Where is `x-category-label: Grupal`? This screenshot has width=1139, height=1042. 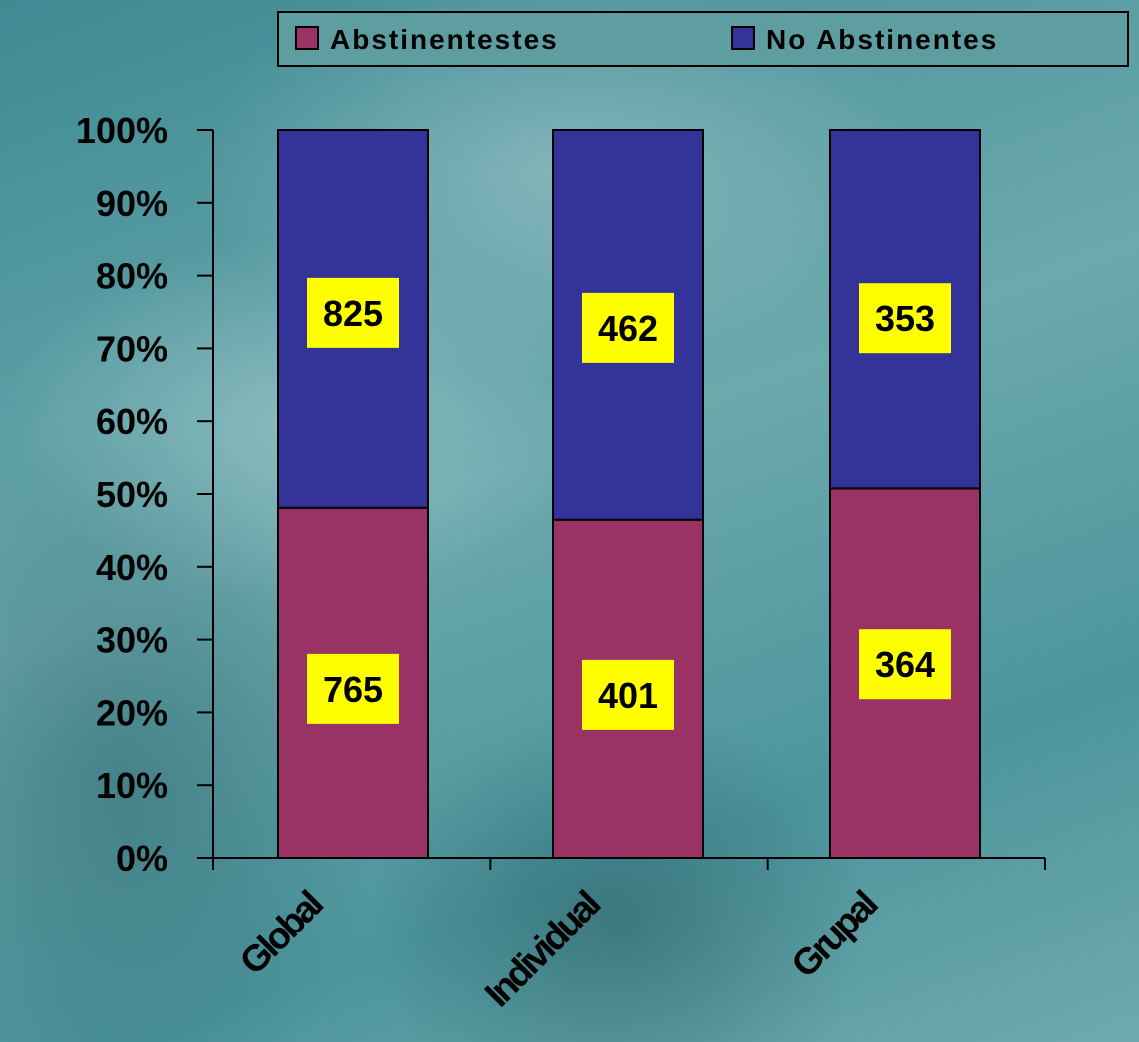
x-category-label: Grupal is located at coordinates (833, 934).